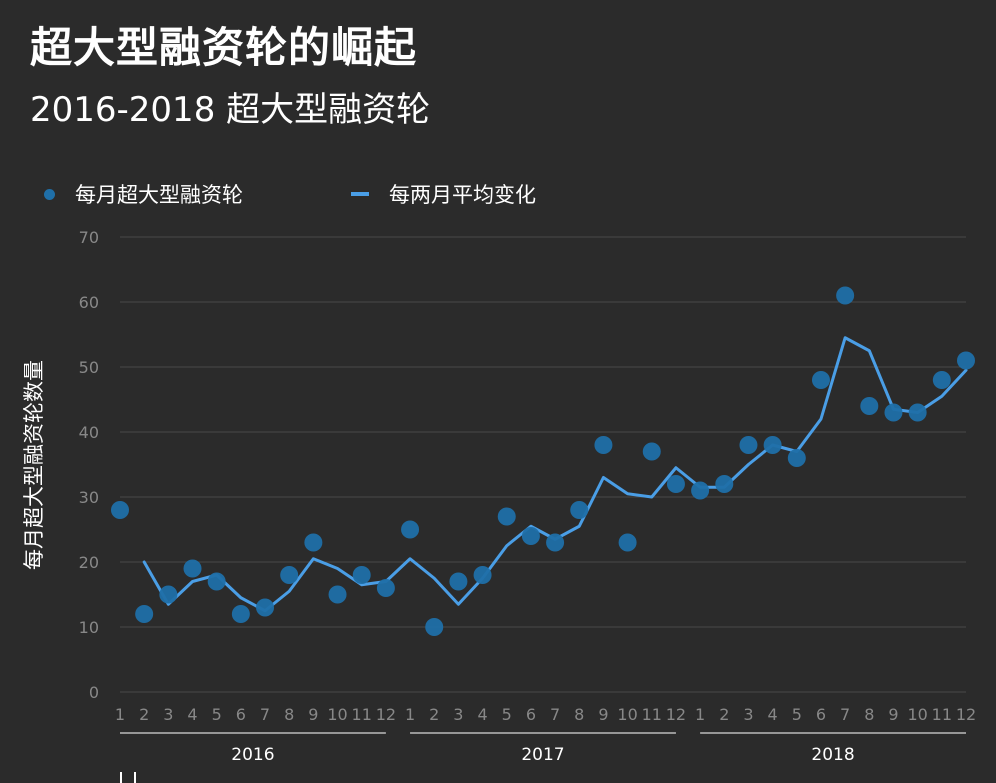 The width and height of the screenshot is (996, 783). What do you see at coordinates (542, 755) in the screenshot?
I see `year-label: 2017` at bounding box center [542, 755].